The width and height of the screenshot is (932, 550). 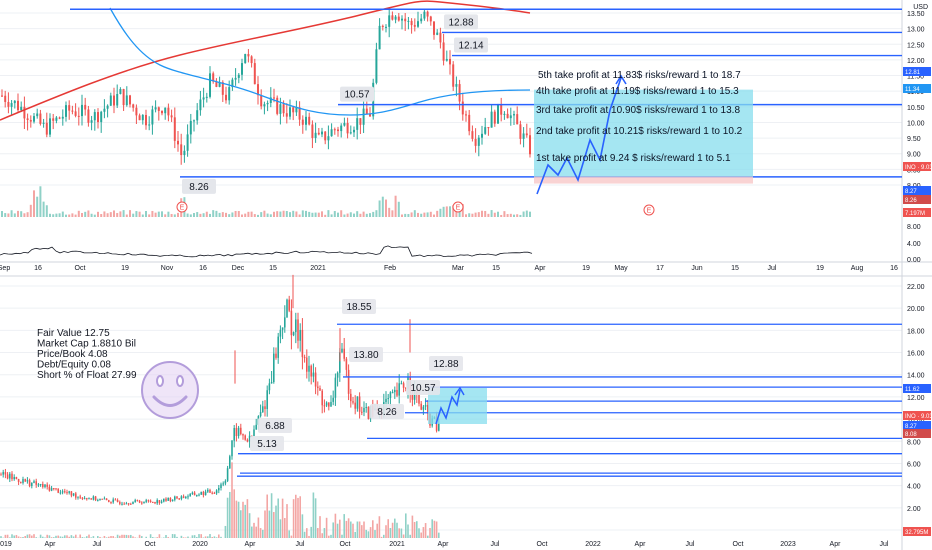 I want to click on price-tick-label: 18.00, so click(x=916, y=331).